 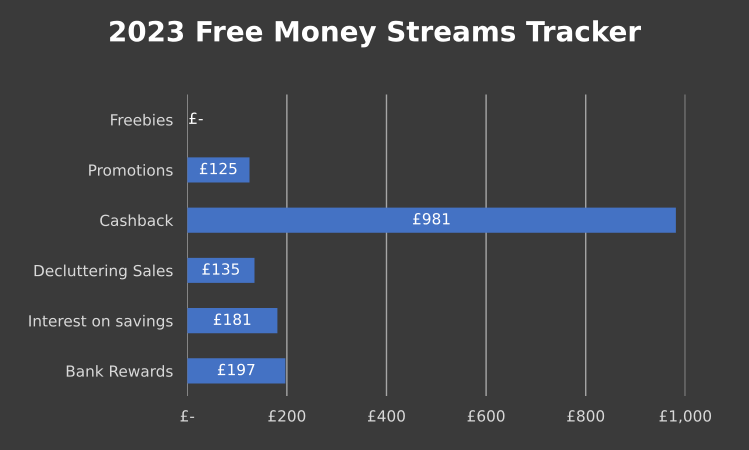 What do you see at coordinates (486, 416) in the screenshot?
I see `x-tick-label: £600` at bounding box center [486, 416].